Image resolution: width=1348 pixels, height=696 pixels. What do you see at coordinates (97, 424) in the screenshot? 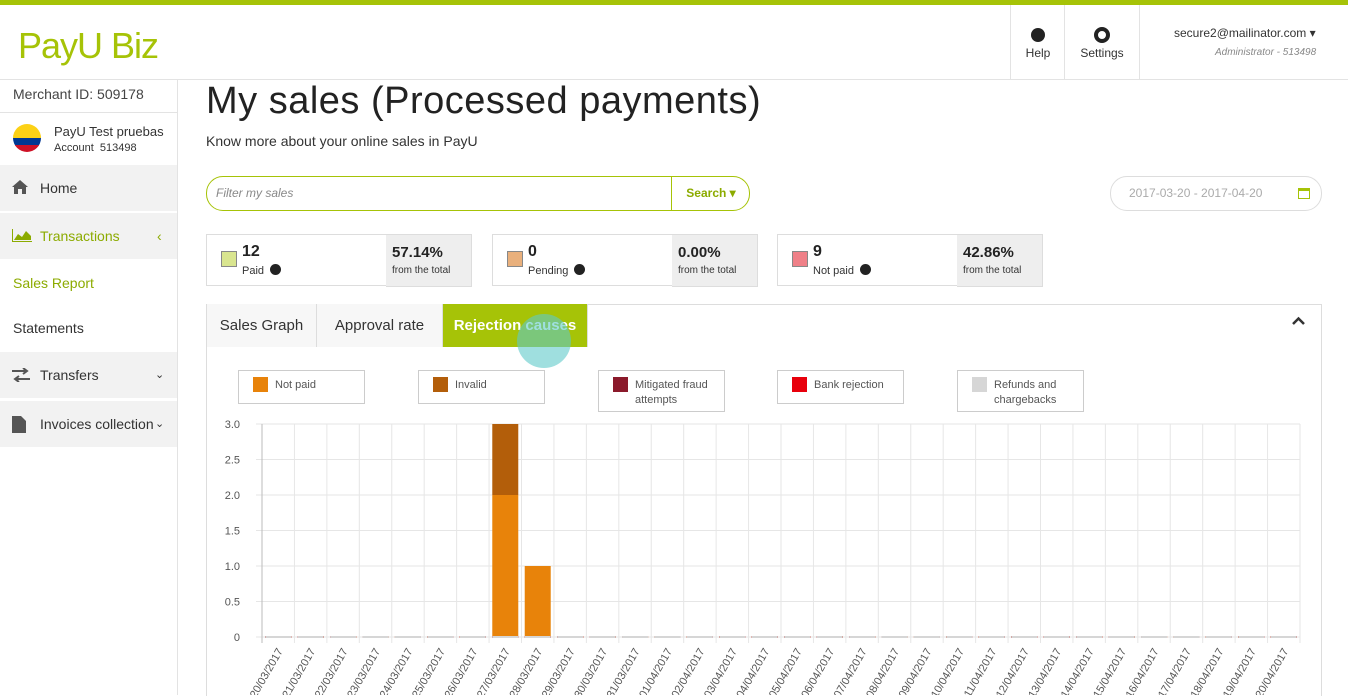
I see `menu-label: Invoices collection` at bounding box center [97, 424].